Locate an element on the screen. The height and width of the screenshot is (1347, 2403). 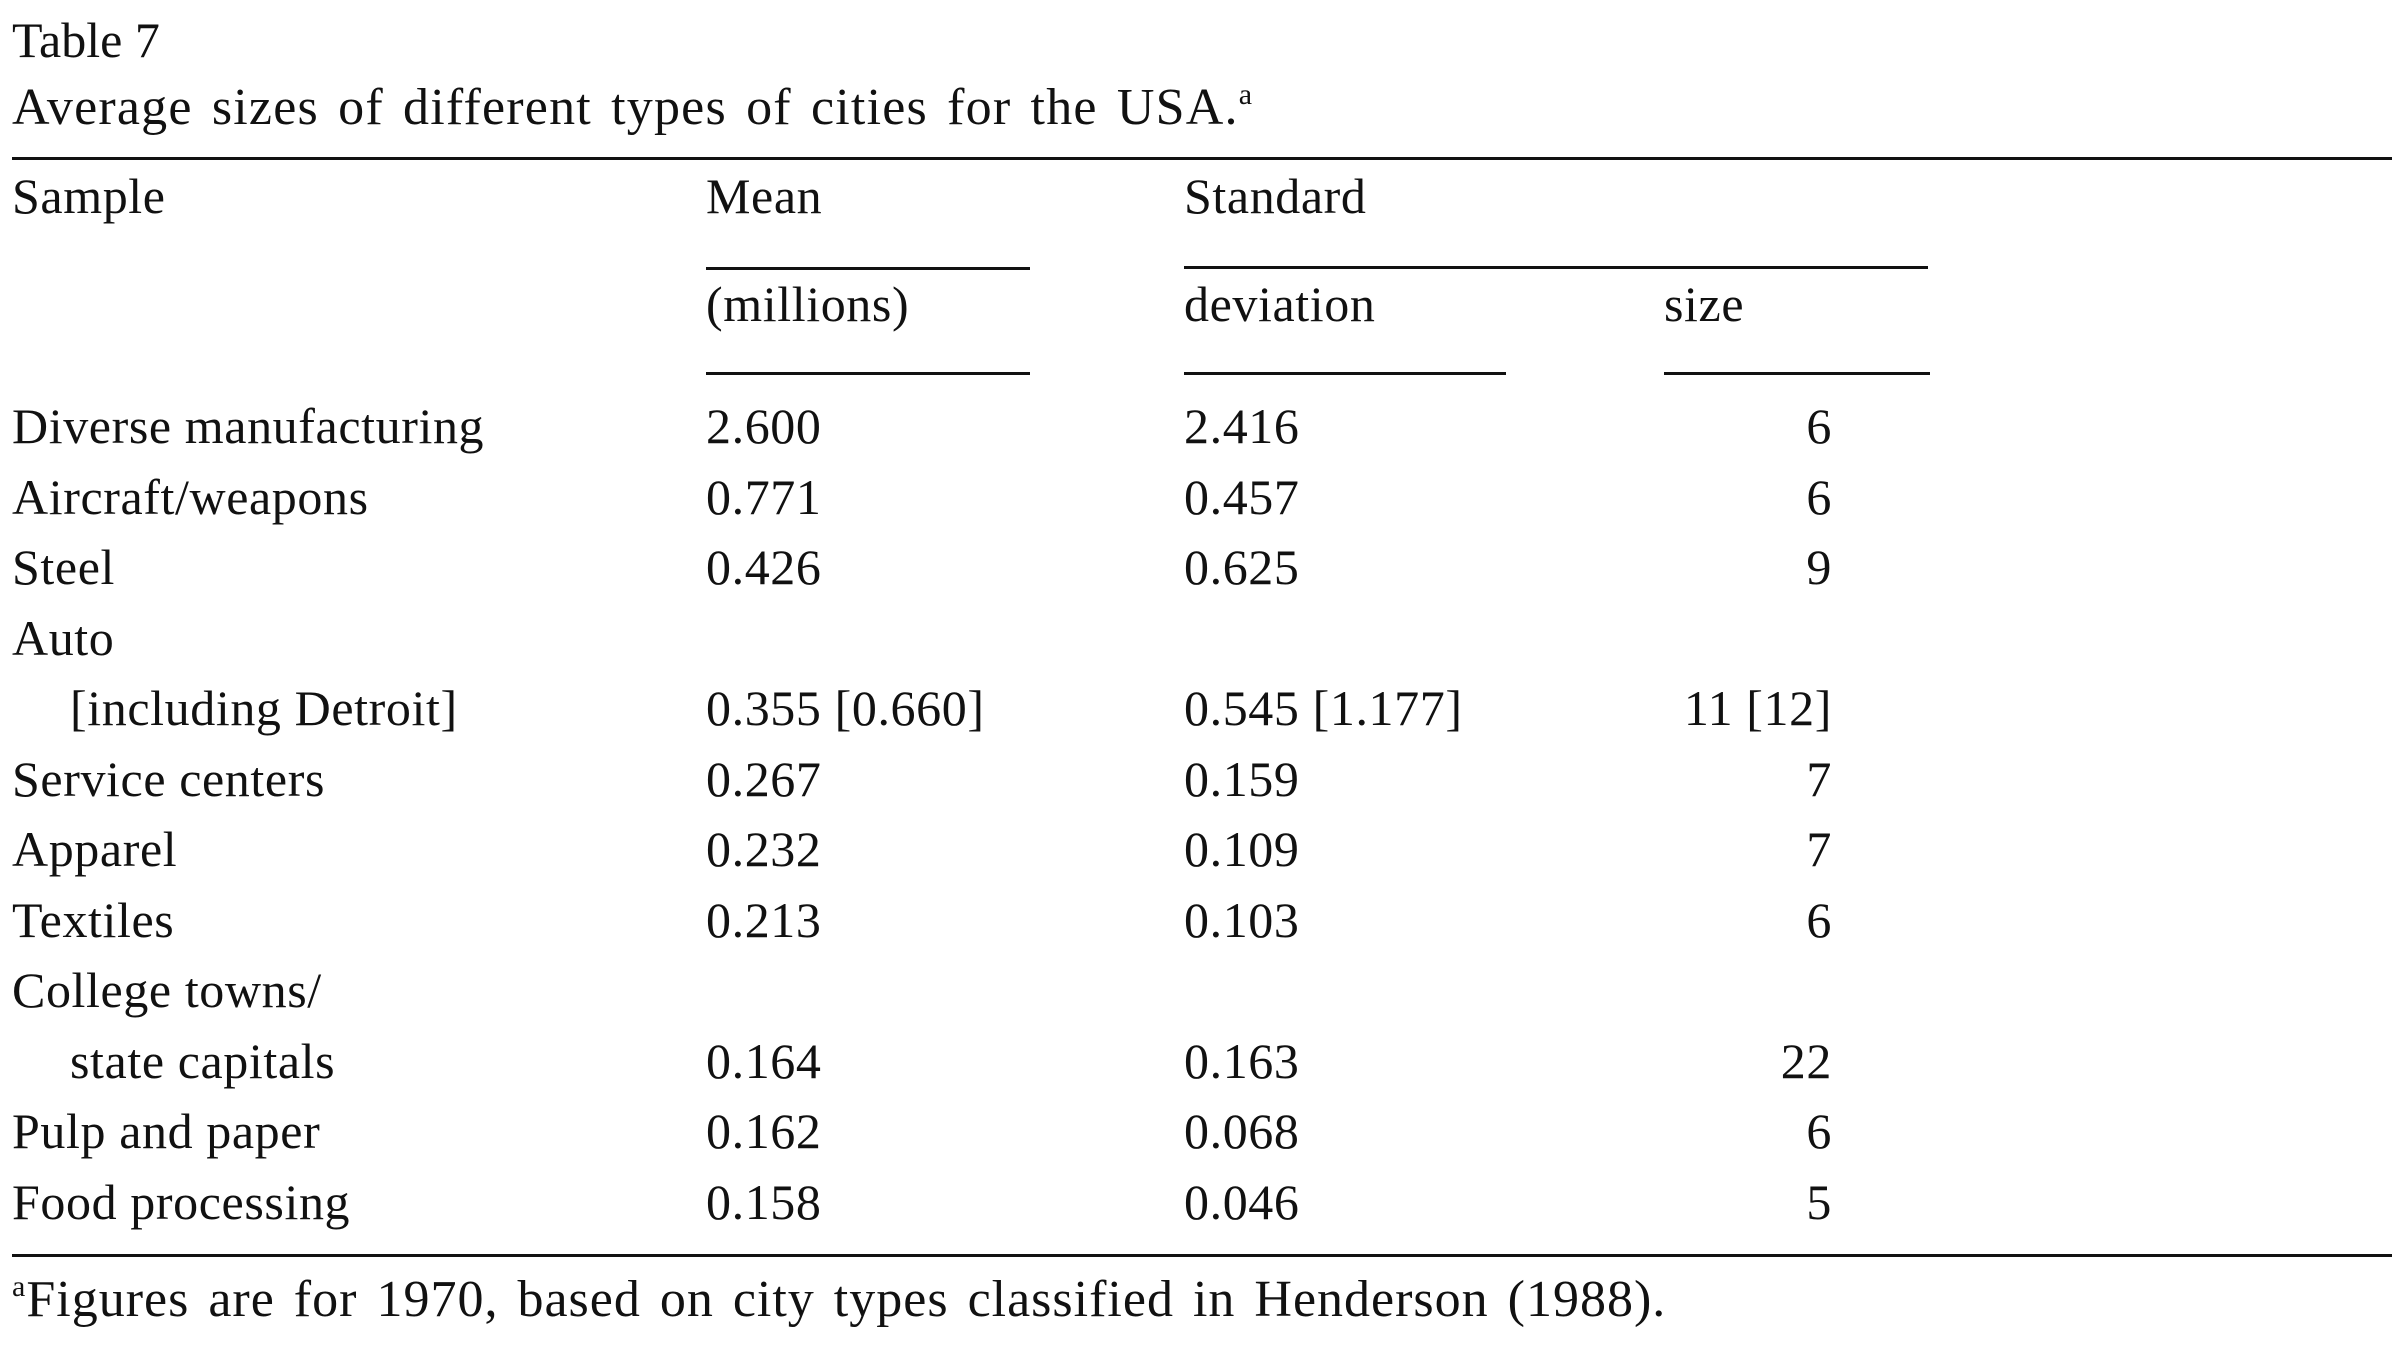
size-cell: 5 is located at coordinates (1819, 1201).